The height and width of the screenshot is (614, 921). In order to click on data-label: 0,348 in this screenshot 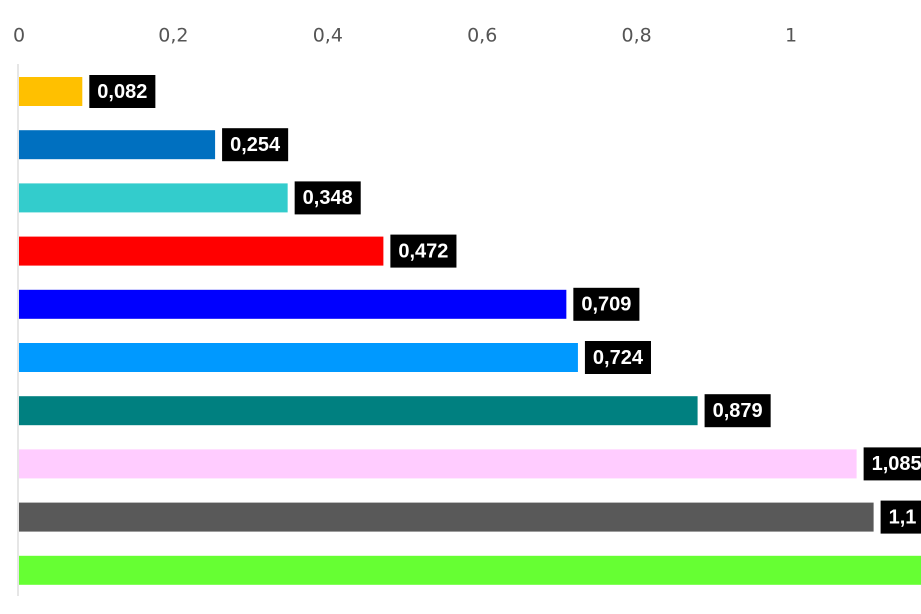, I will do `click(327, 198)`.